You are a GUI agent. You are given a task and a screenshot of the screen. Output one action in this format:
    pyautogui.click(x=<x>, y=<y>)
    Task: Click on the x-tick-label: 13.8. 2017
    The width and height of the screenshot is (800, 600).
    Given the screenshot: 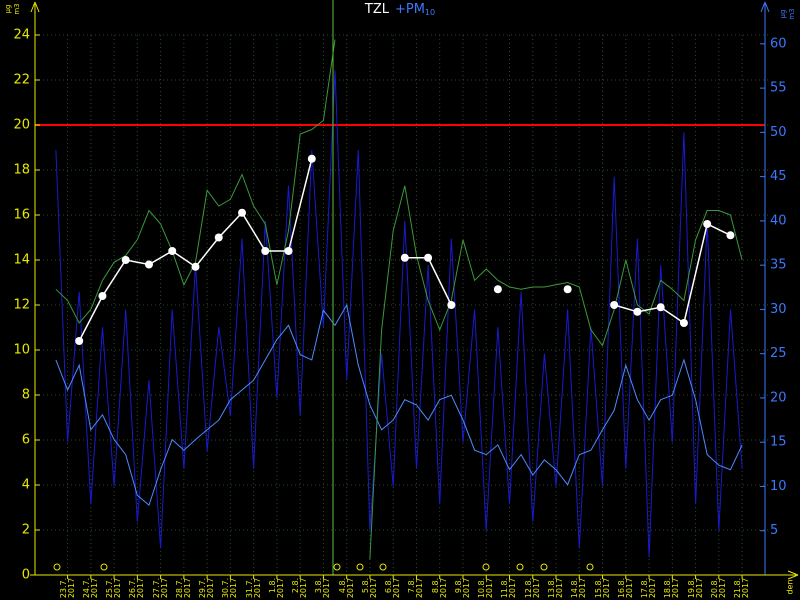 What is the action you would take?
    pyautogui.click(x=555, y=588)
    